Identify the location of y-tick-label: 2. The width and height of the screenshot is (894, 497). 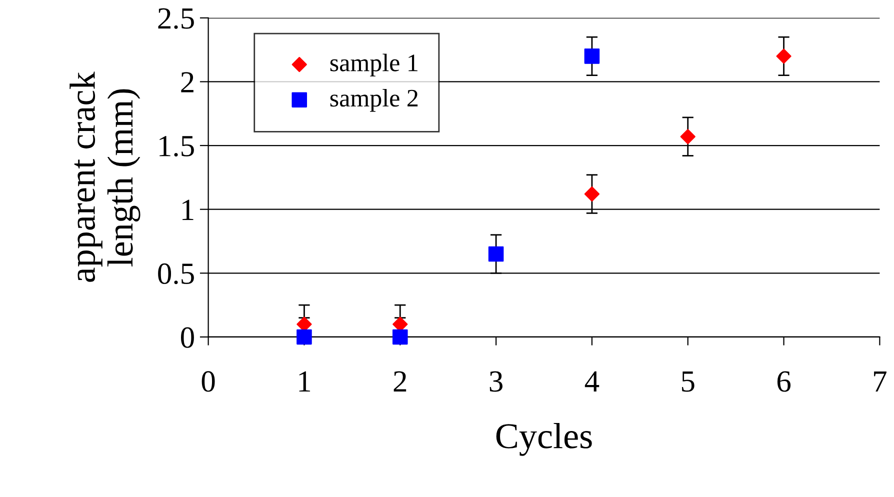
(187, 82).